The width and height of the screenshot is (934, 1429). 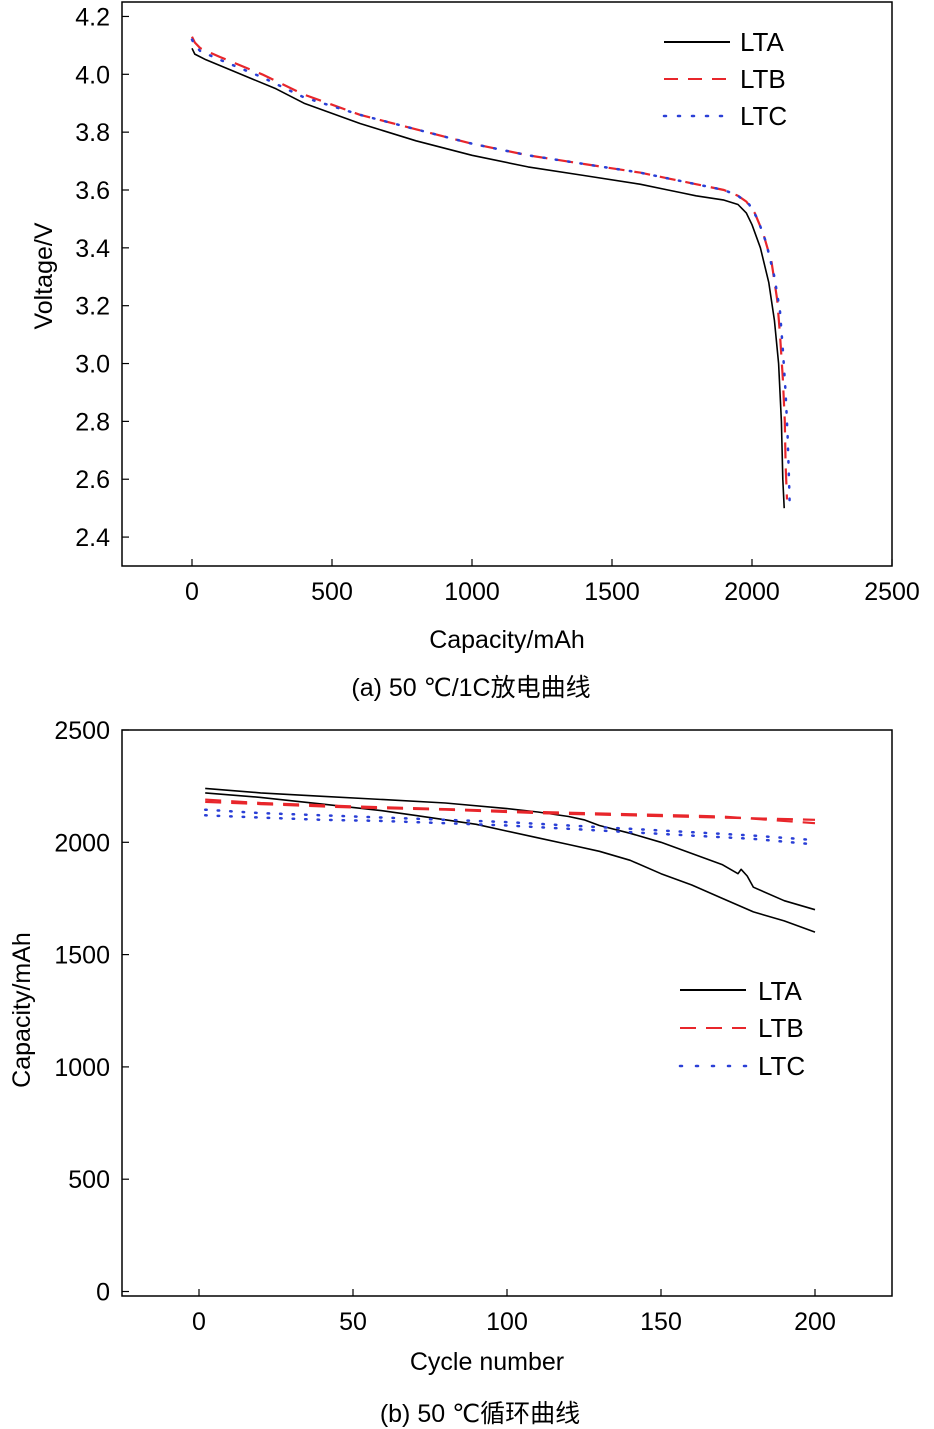 What do you see at coordinates (661, 1322) in the screenshot?
I see `chart-b-xtick-label: 150` at bounding box center [661, 1322].